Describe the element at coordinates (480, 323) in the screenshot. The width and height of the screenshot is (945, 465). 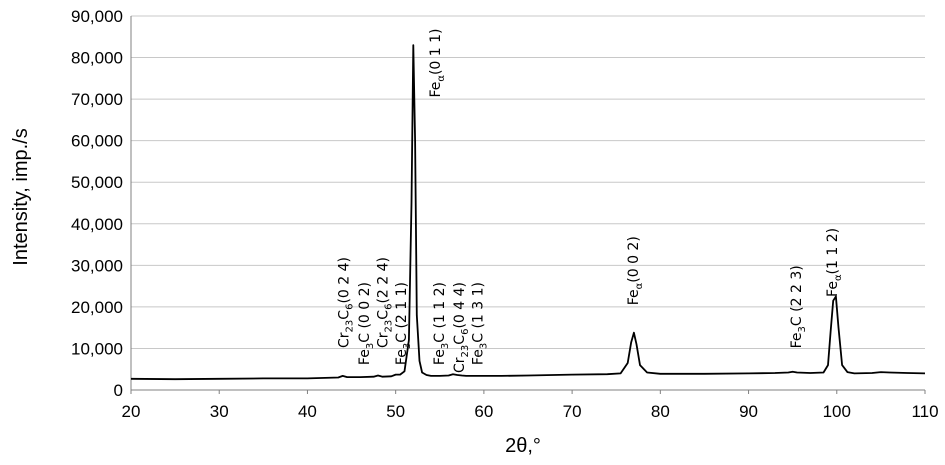
I see `peak-annotation-7: Fe3C (1 3 1)` at that location.